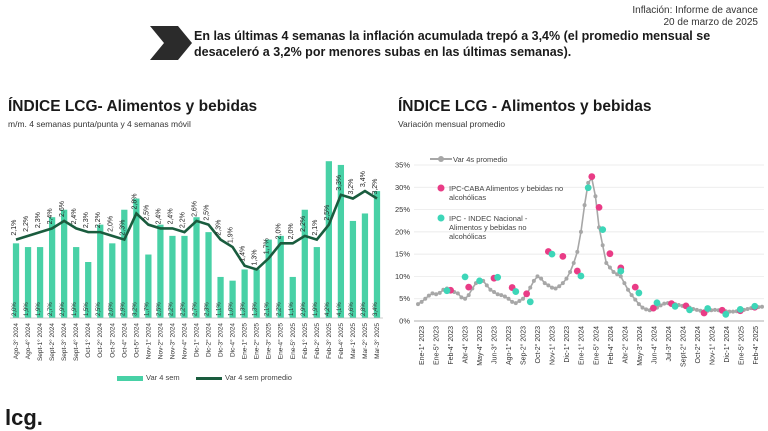 This screenshot has height=431, width=768. Describe the element at coordinates (196, 309) in the screenshot. I see `bar-label-15: 2,7%` at that location.